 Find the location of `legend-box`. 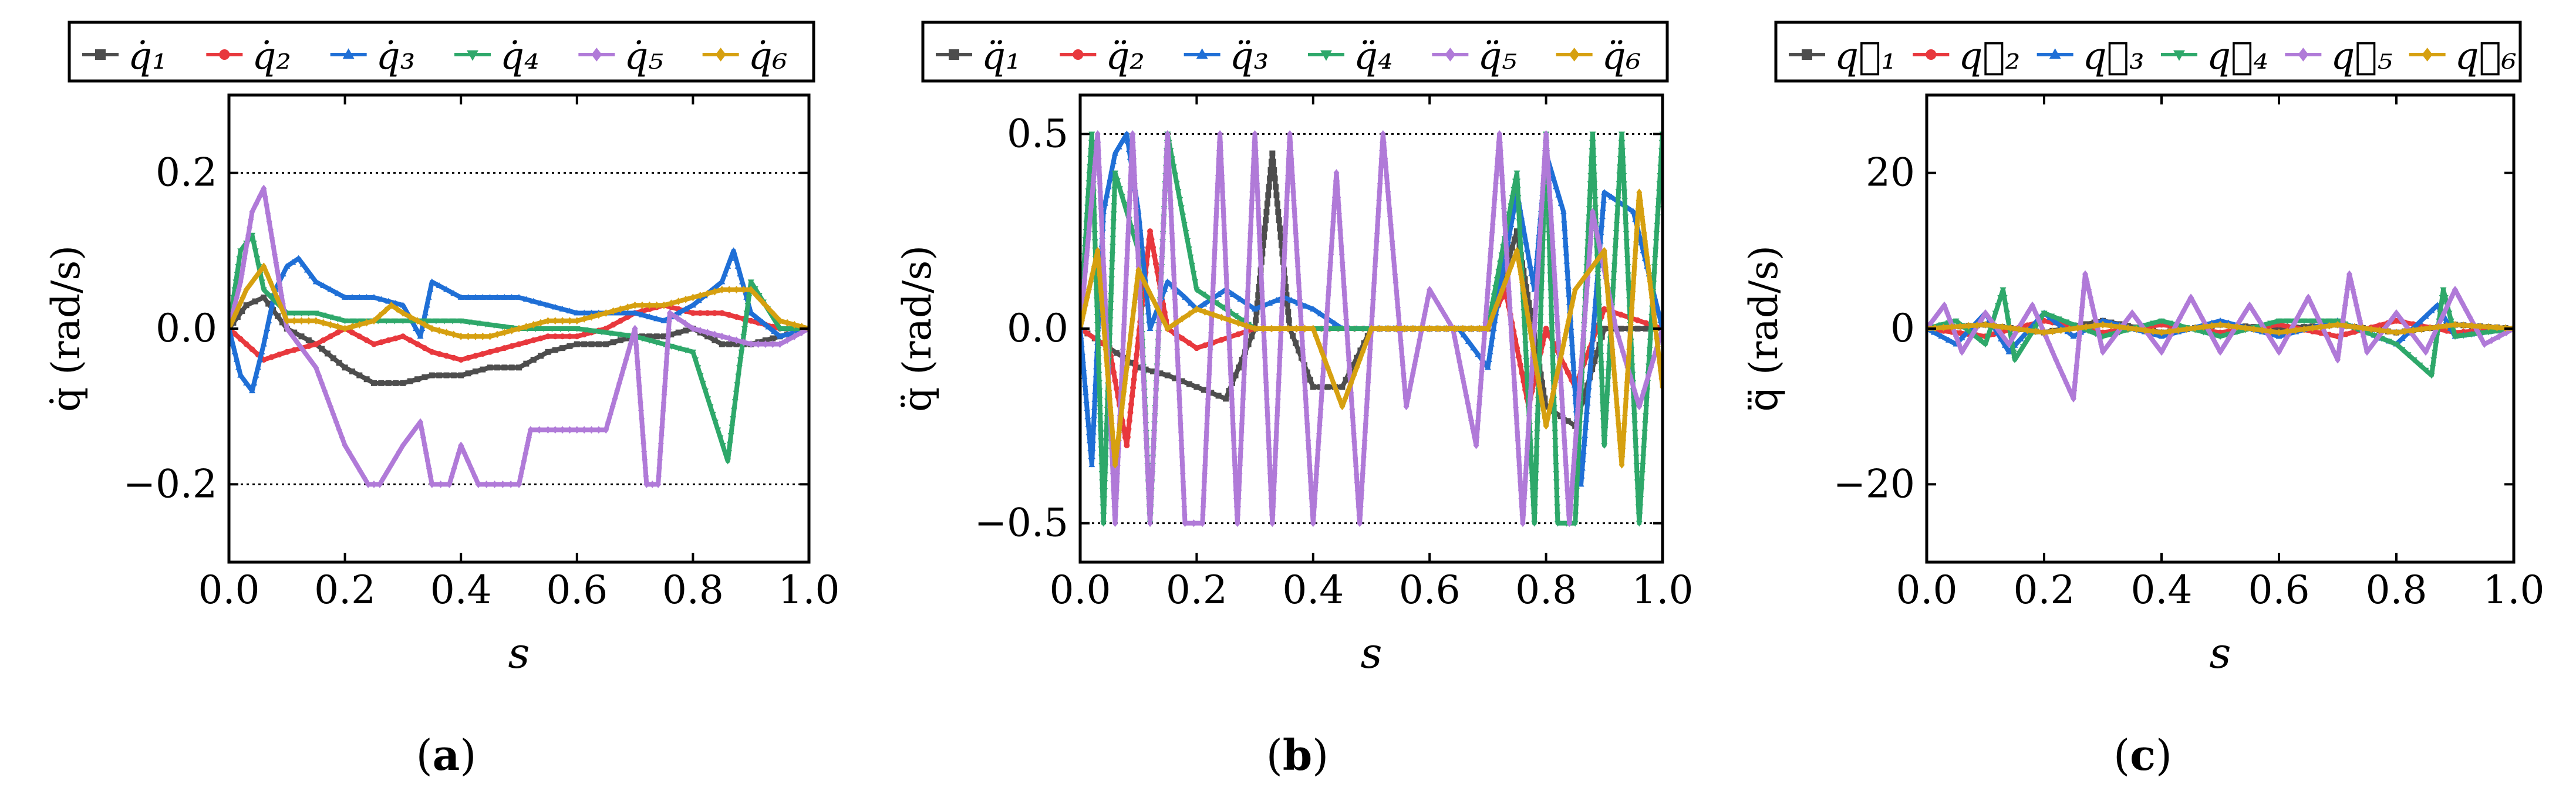

legend-box is located at coordinates (441, 52).